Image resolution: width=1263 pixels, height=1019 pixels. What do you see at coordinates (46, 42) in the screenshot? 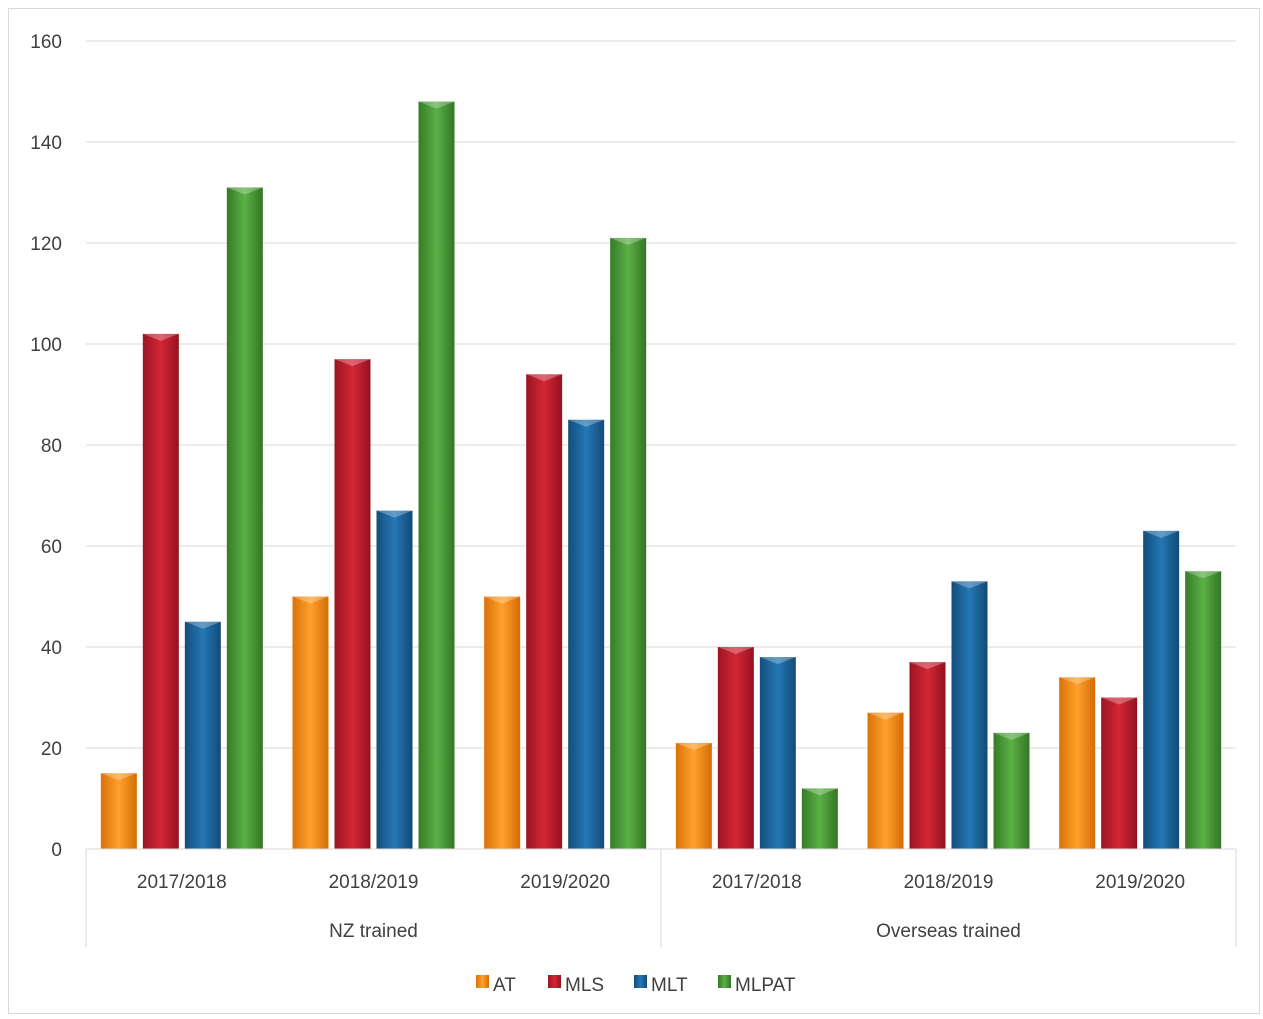
I see `y-tick-label: 160` at bounding box center [46, 42].